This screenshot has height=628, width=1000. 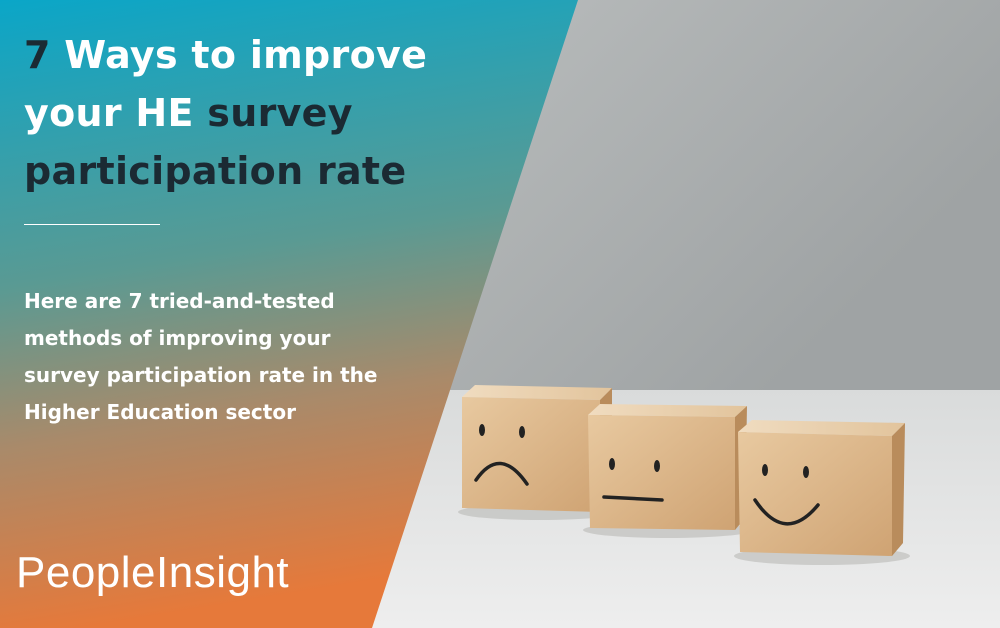 I want to click on neutral-block, so click(x=668, y=471).